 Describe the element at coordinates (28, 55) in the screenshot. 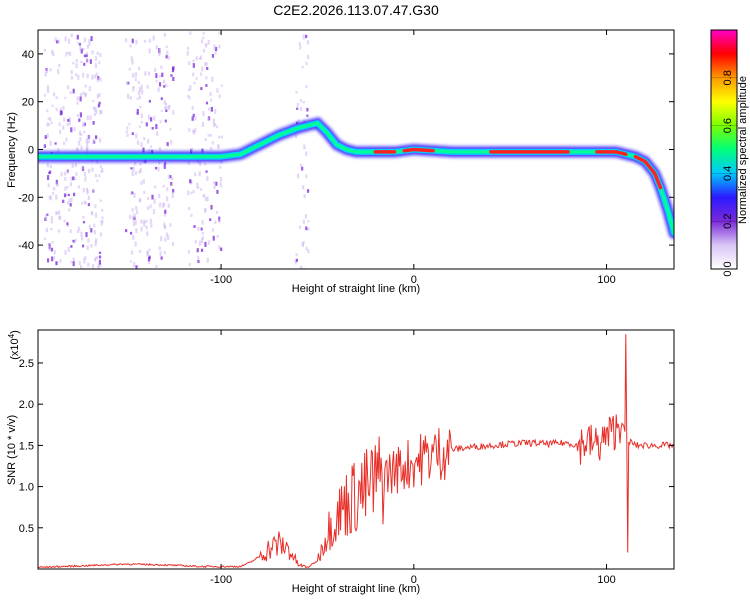

I see `y-tick-label: 40` at that location.